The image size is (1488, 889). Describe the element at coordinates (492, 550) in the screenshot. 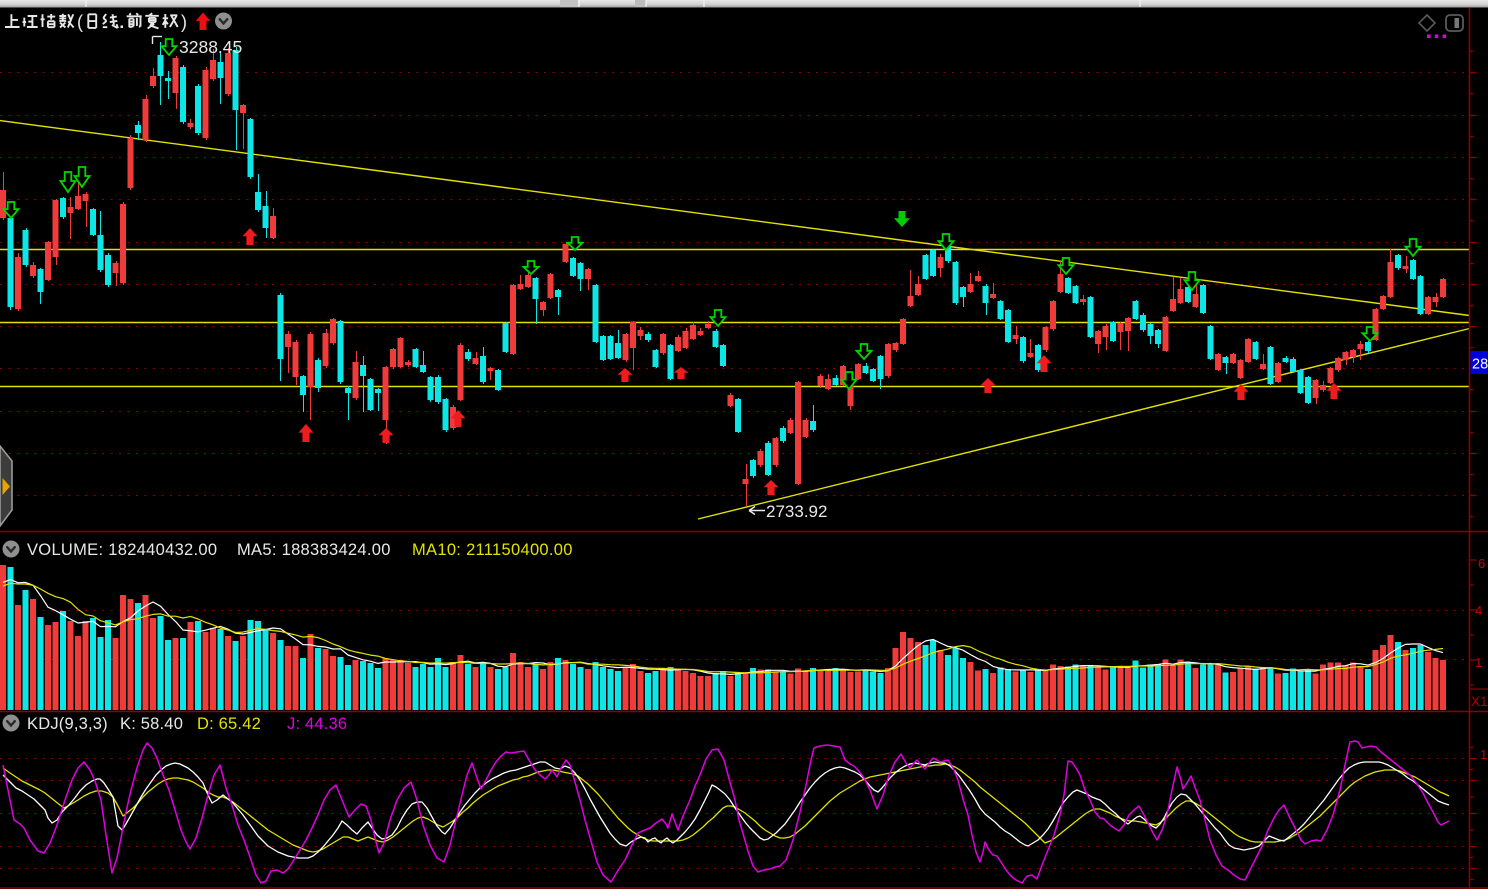

I see `svg-text: MA10: 211150400.00` at that location.